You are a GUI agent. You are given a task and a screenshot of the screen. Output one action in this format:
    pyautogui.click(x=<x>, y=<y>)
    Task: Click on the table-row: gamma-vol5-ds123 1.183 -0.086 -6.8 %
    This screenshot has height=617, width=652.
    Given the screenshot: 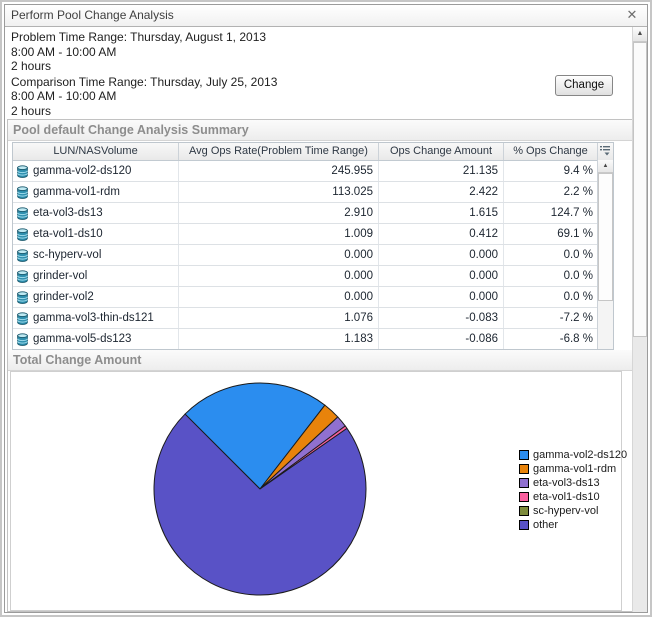 What is the action you would take?
    pyautogui.click(x=313, y=339)
    